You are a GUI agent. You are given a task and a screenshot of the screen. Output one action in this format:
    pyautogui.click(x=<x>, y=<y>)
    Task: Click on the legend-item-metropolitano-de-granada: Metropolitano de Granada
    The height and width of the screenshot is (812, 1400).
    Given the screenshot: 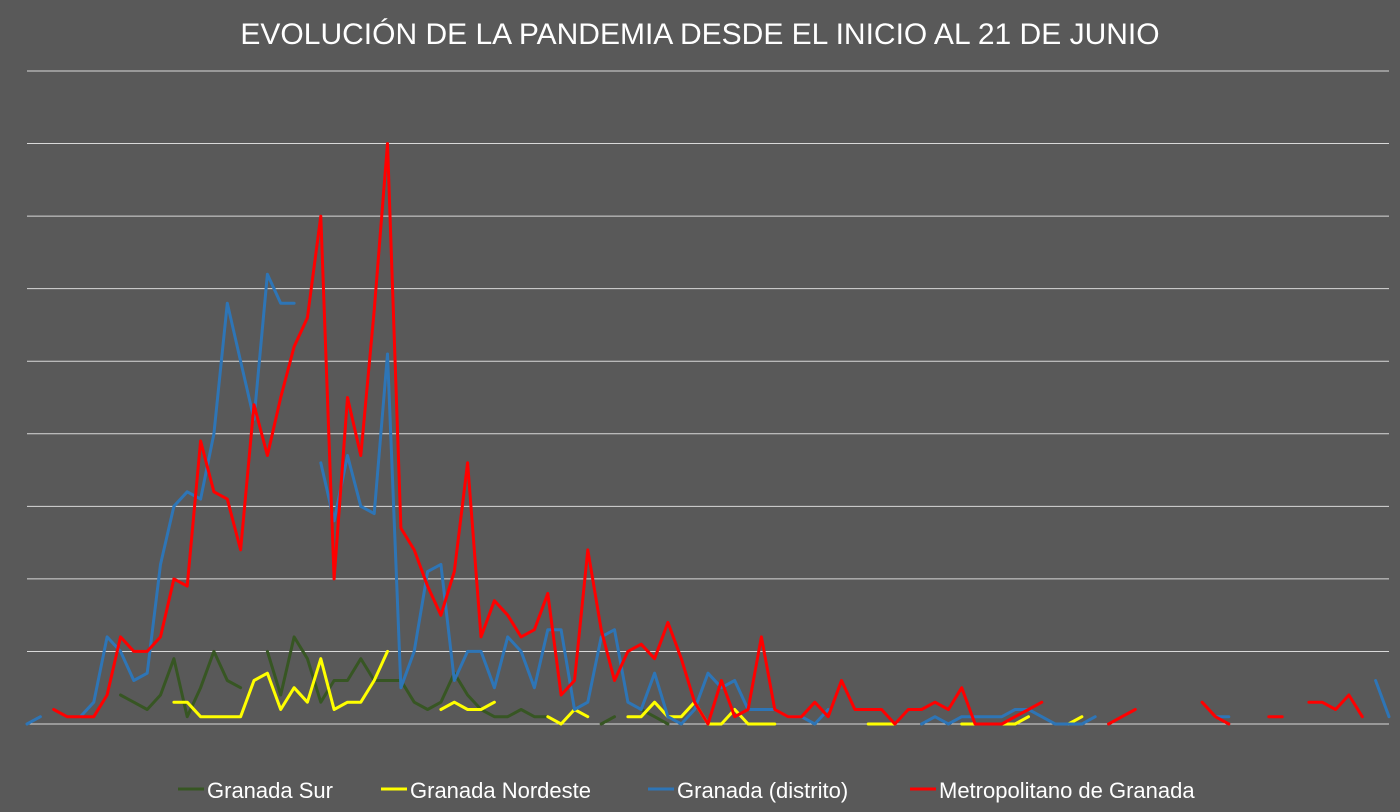 What is the action you would take?
    pyautogui.click(x=1052, y=790)
    